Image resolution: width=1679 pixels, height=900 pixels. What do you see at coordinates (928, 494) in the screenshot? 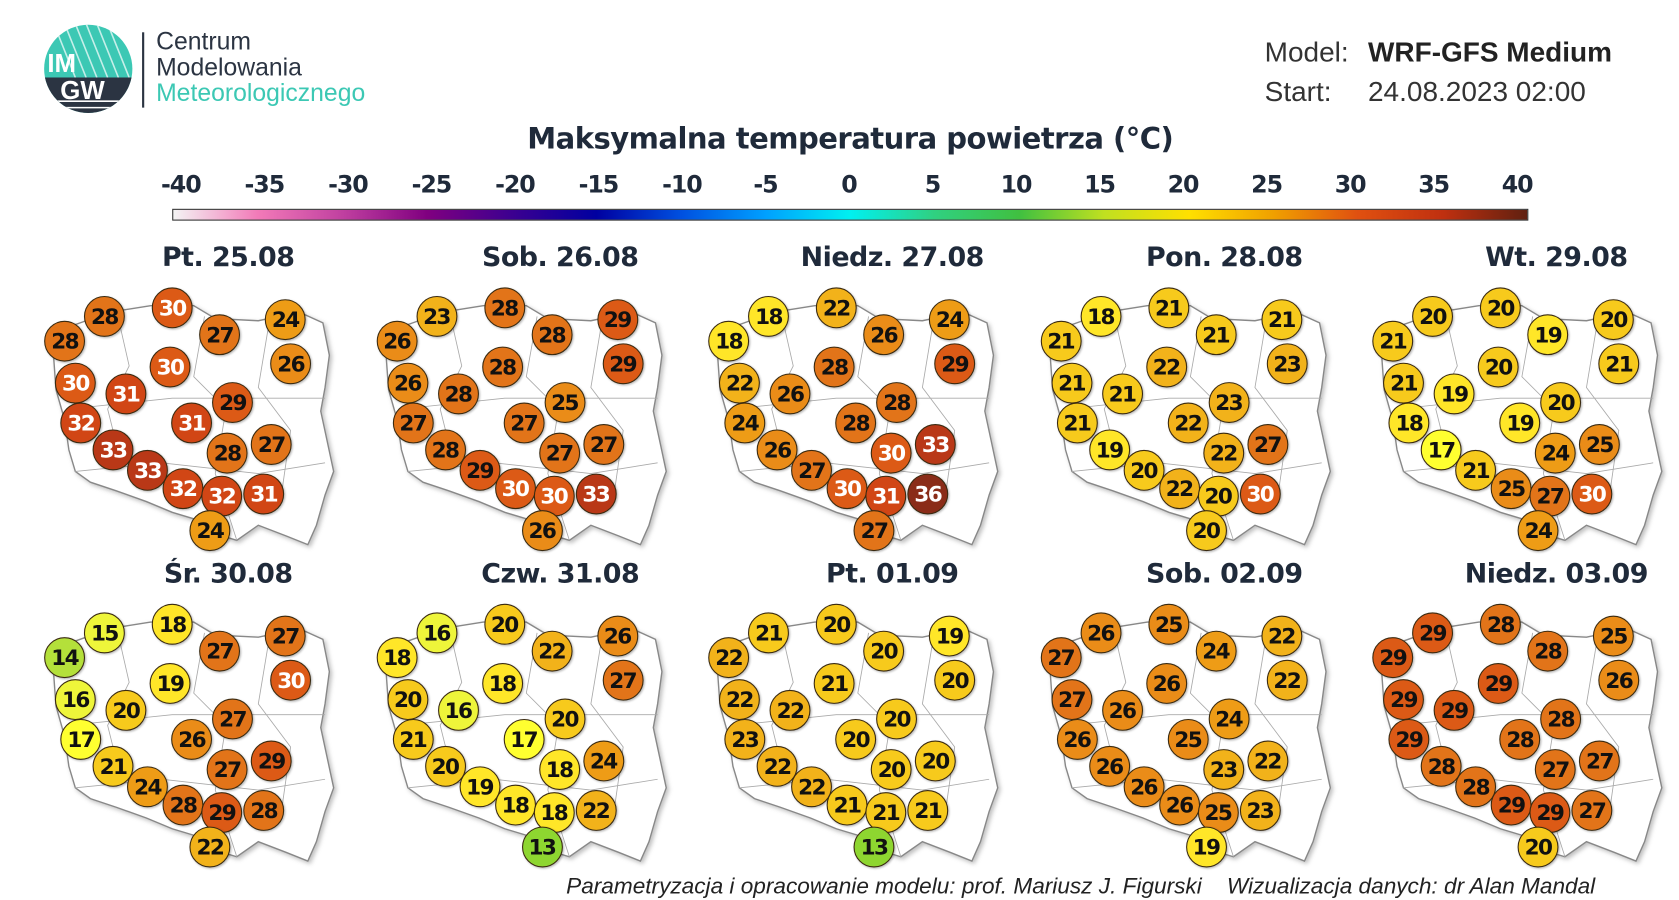
I see `station-temperature: 36` at bounding box center [928, 494].